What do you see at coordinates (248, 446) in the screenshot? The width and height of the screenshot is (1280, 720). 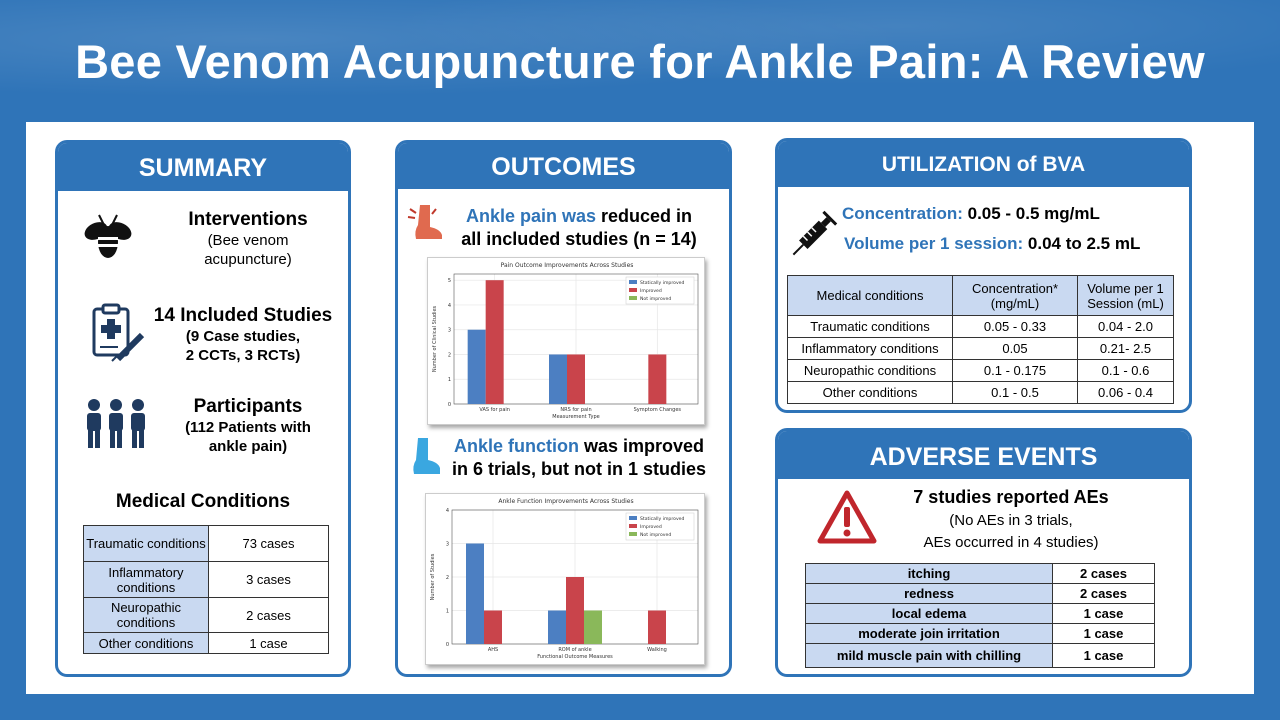 I see `participants-sub2: ankle pain)` at bounding box center [248, 446].